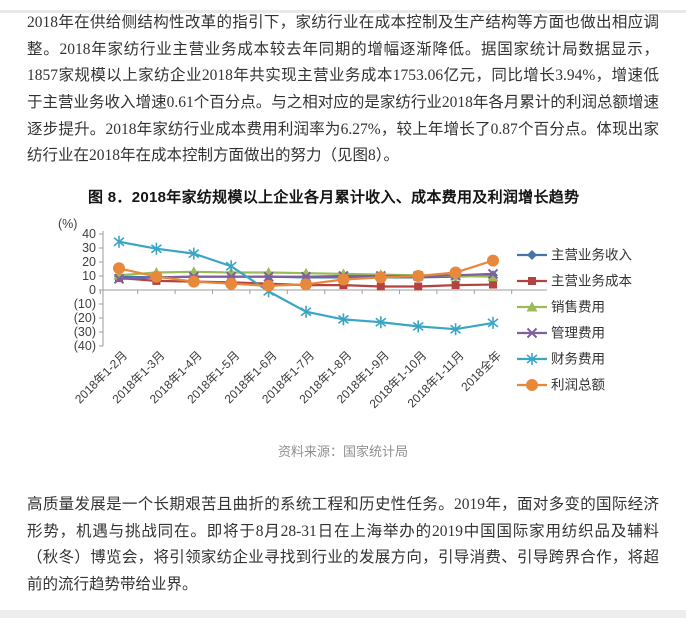 This screenshot has height=618, width=686. I want to click on top-edge-bar, so click(343, 11).